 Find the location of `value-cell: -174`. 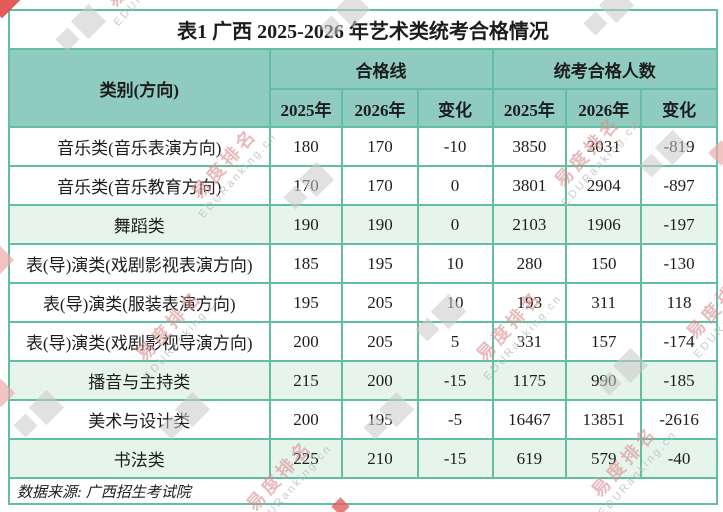

value-cell: -174 is located at coordinates (679, 341).